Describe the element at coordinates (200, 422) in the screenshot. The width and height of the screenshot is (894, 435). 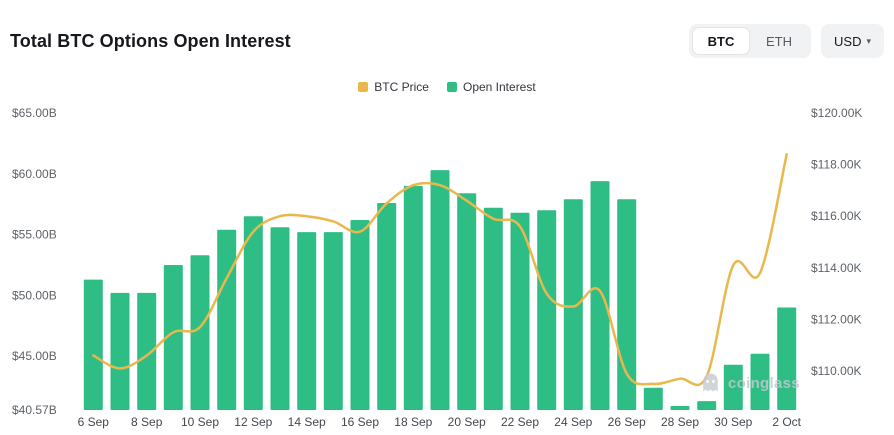
I see `x-axis-tick: 10 Sep` at that location.